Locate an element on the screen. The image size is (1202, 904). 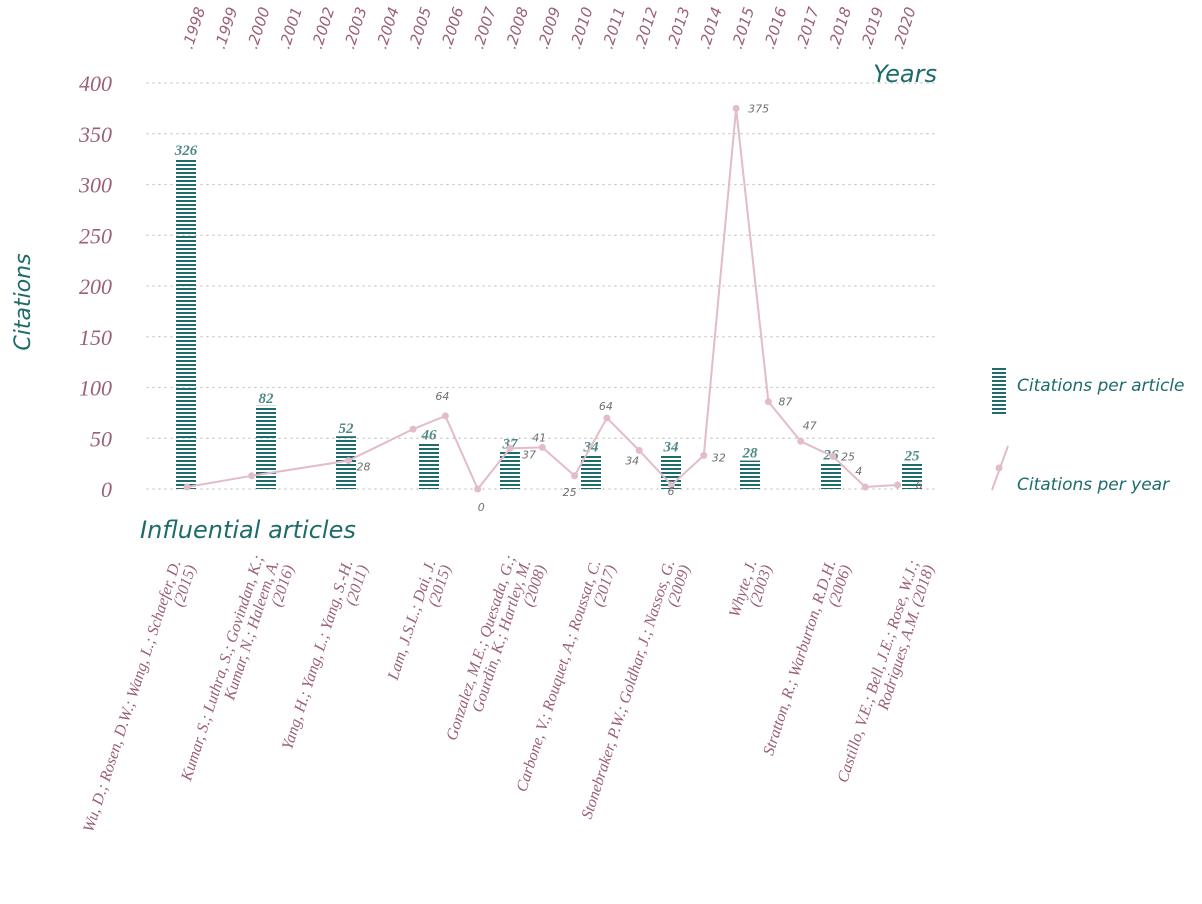
year-tick-label: .2002 is located at coordinates (323, 28).